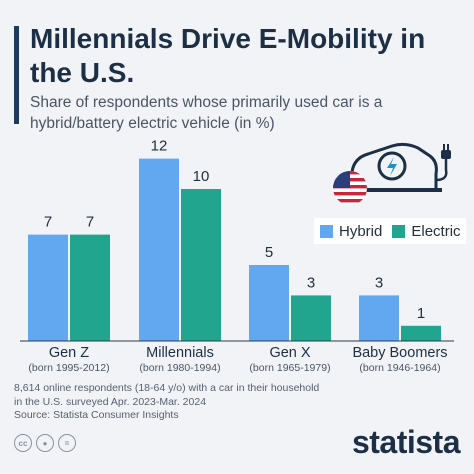 The width and height of the screenshot is (474, 474). Describe the element at coordinates (16, 75) in the screenshot. I see `title-accent-bar` at that location.